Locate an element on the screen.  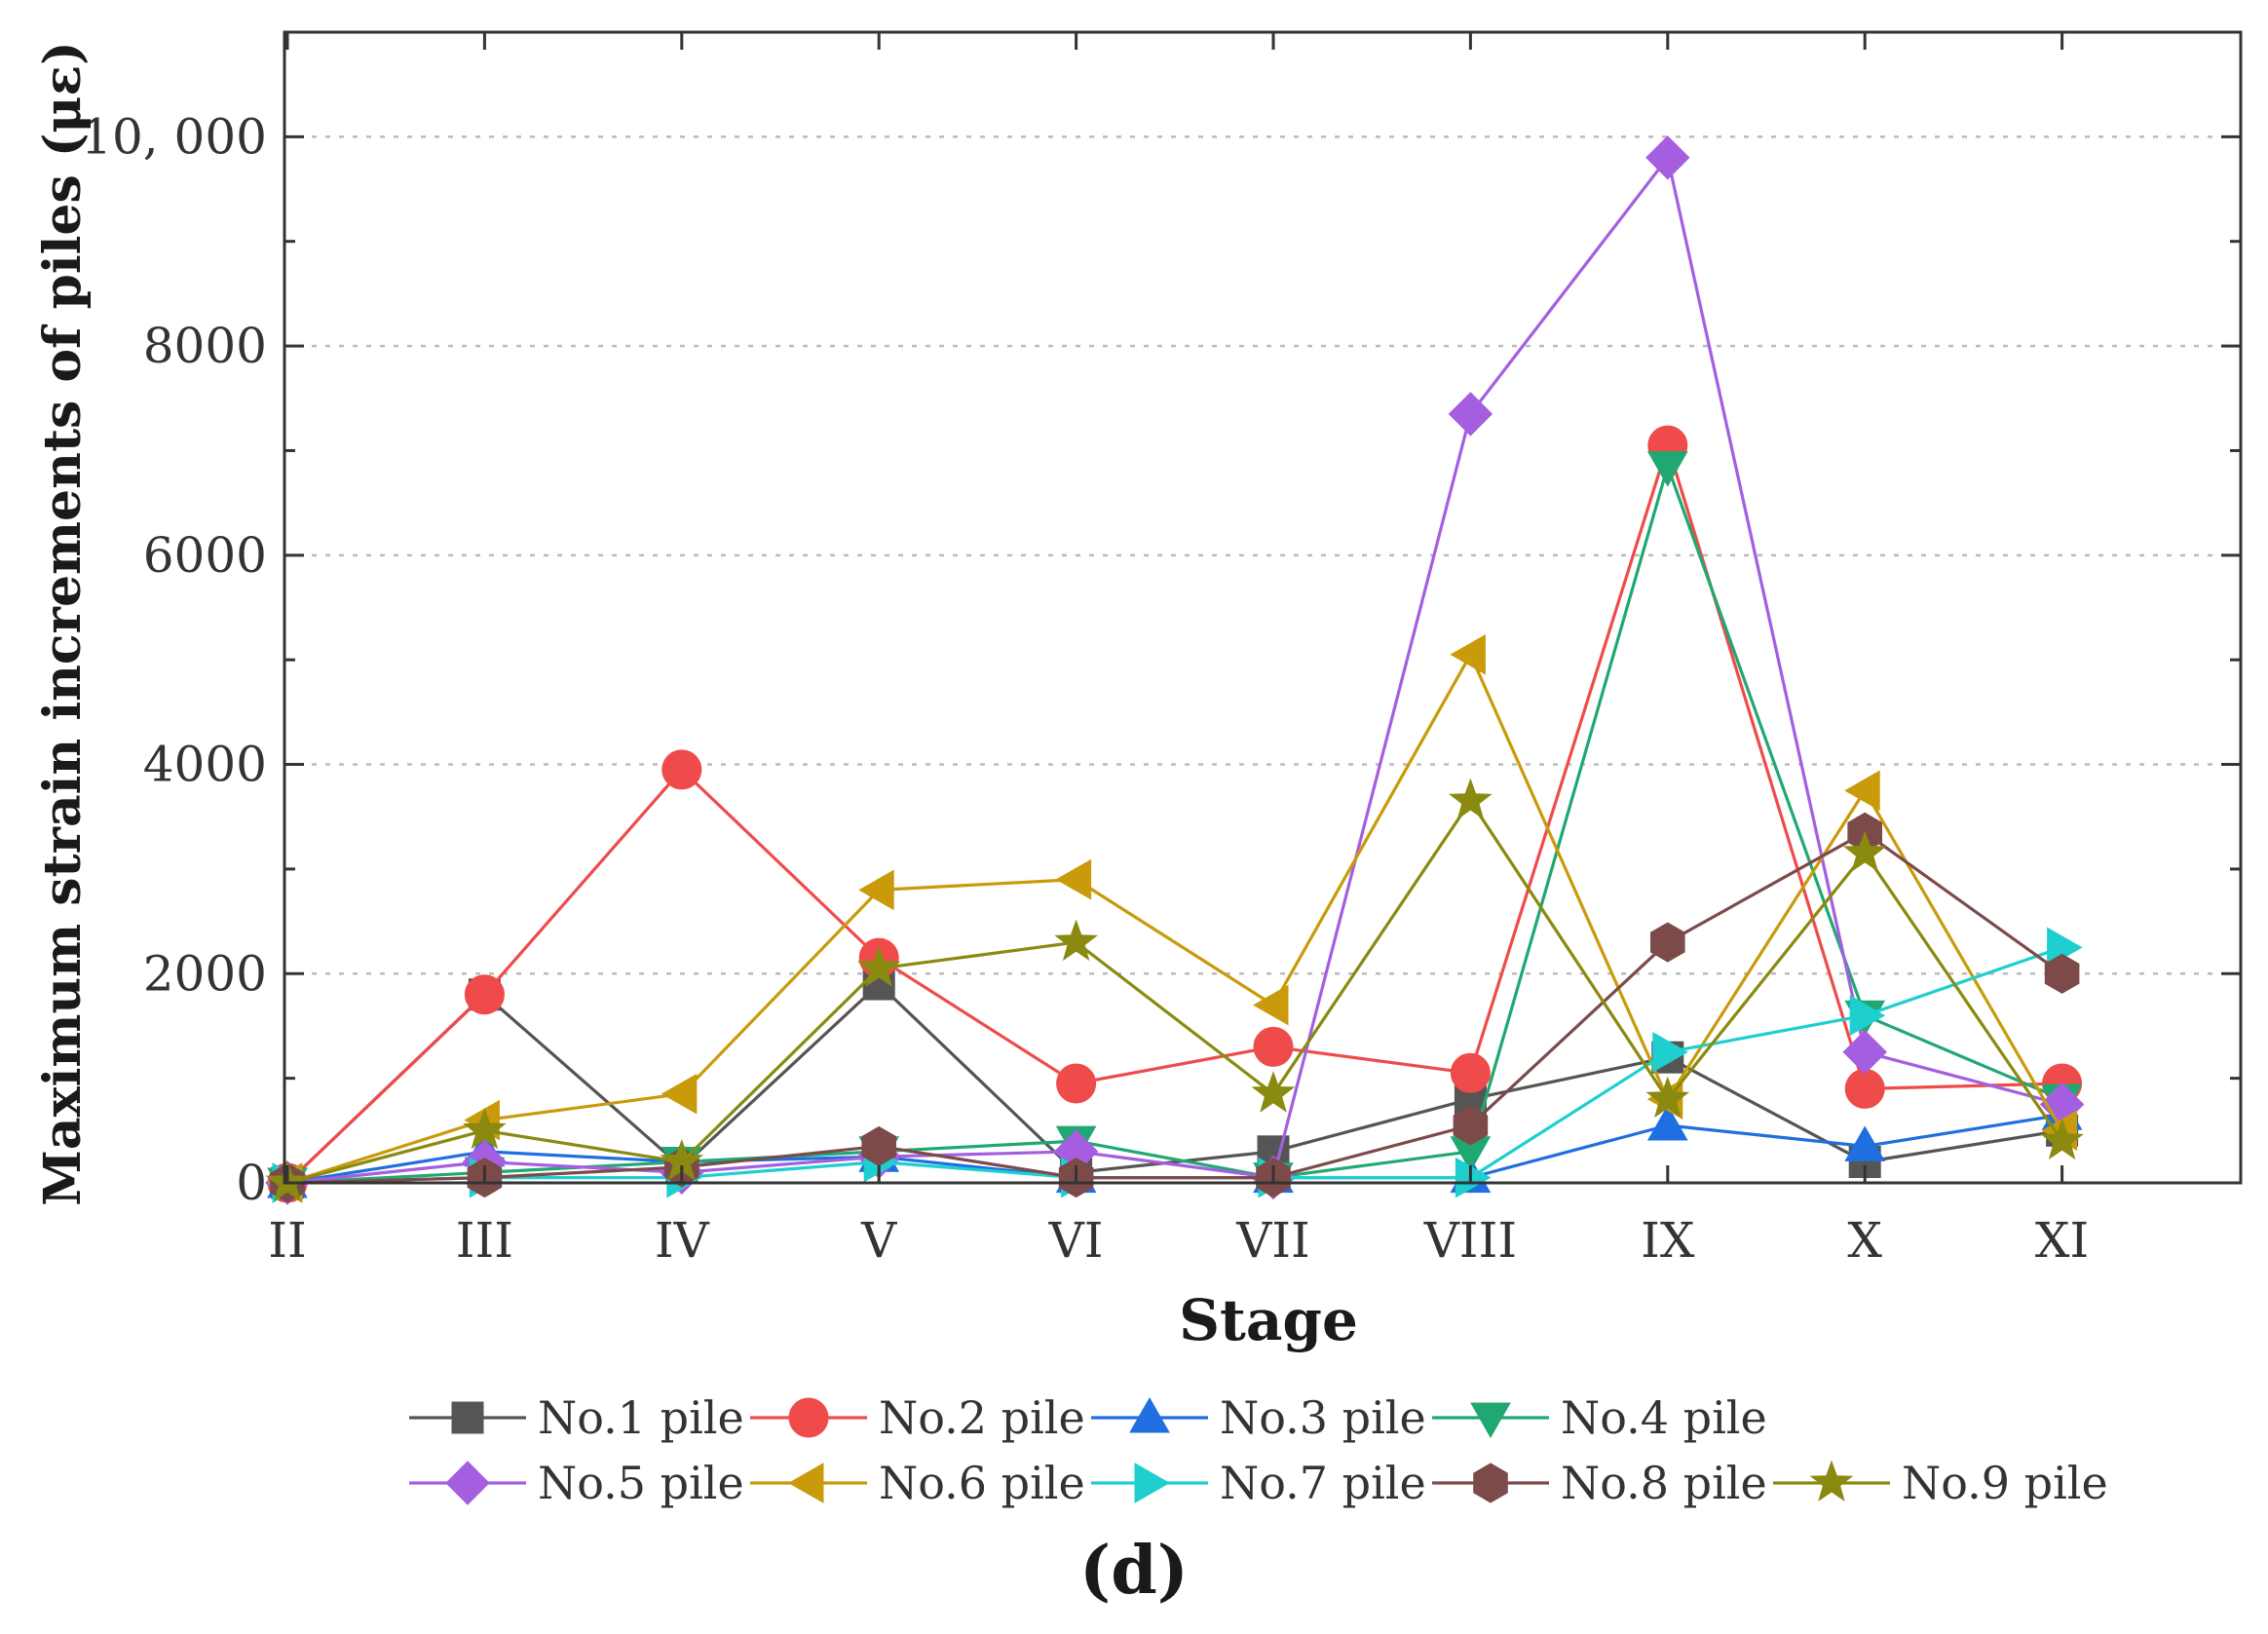
legend-label: No.2 pile is located at coordinates (982, 1417).